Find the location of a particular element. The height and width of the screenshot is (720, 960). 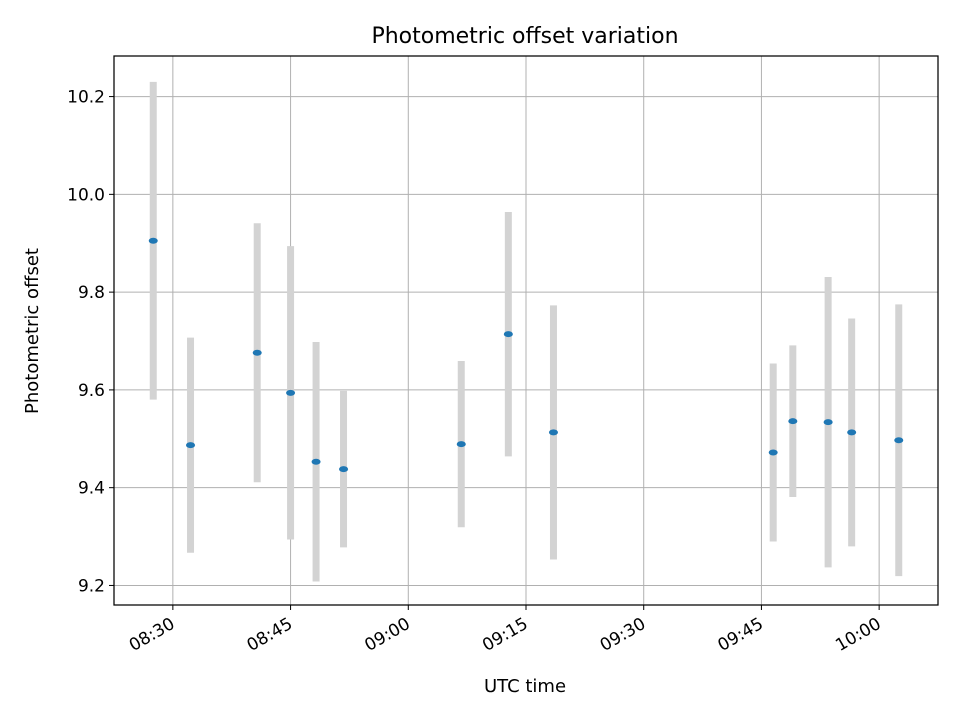

y-tick-label: 9.6 is located at coordinates (91, 391).